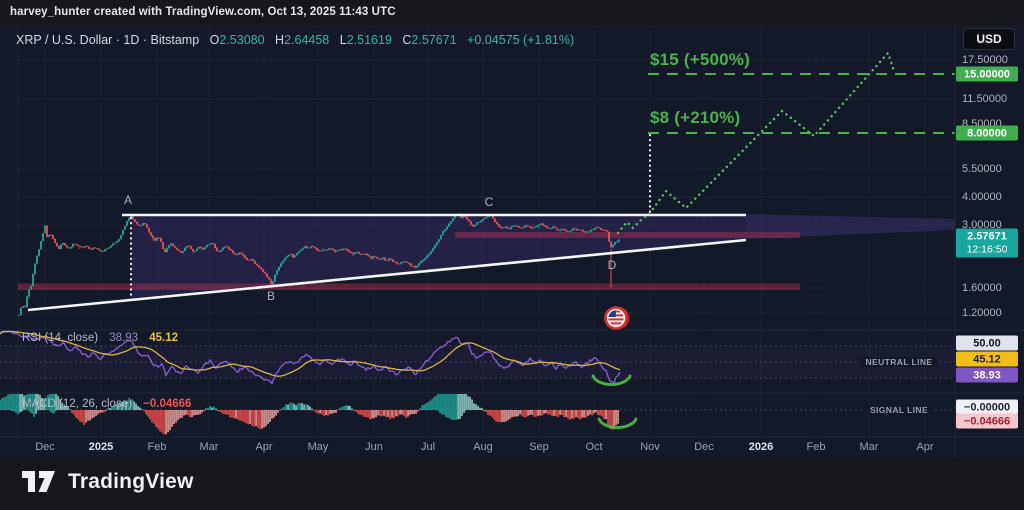  What do you see at coordinates (987, 133) in the screenshot?
I see `target-price-badge-8.00000: 8.00000` at bounding box center [987, 133].